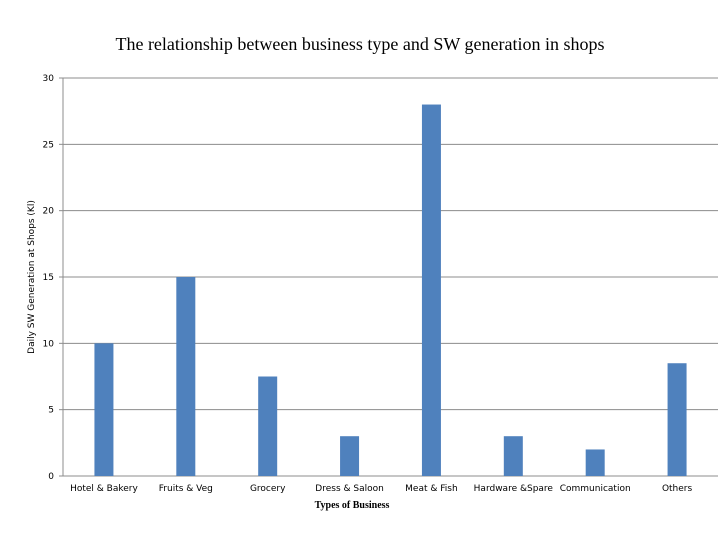  Describe the element at coordinates (51, 477) in the screenshot. I see `y-tick-label: 0` at that location.